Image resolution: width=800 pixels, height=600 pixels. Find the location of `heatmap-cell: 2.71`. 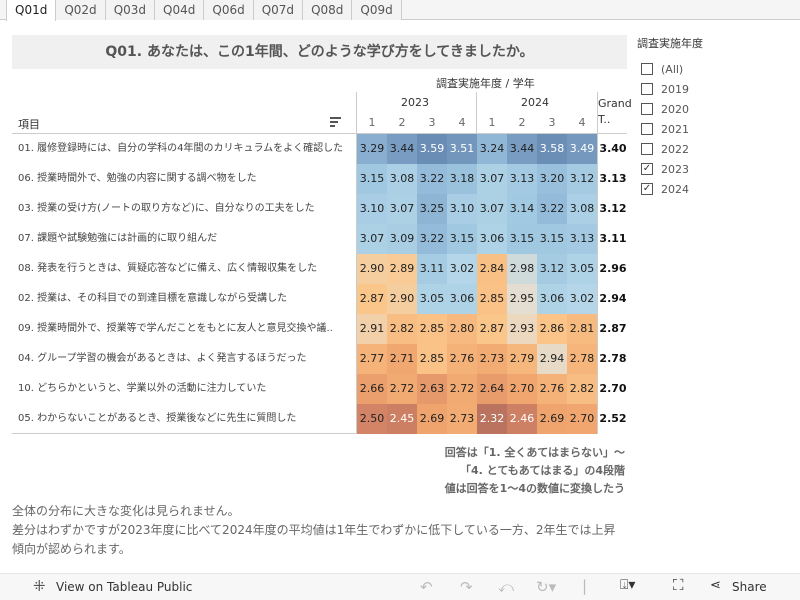

heatmap-cell: 2.71 is located at coordinates (402, 359).